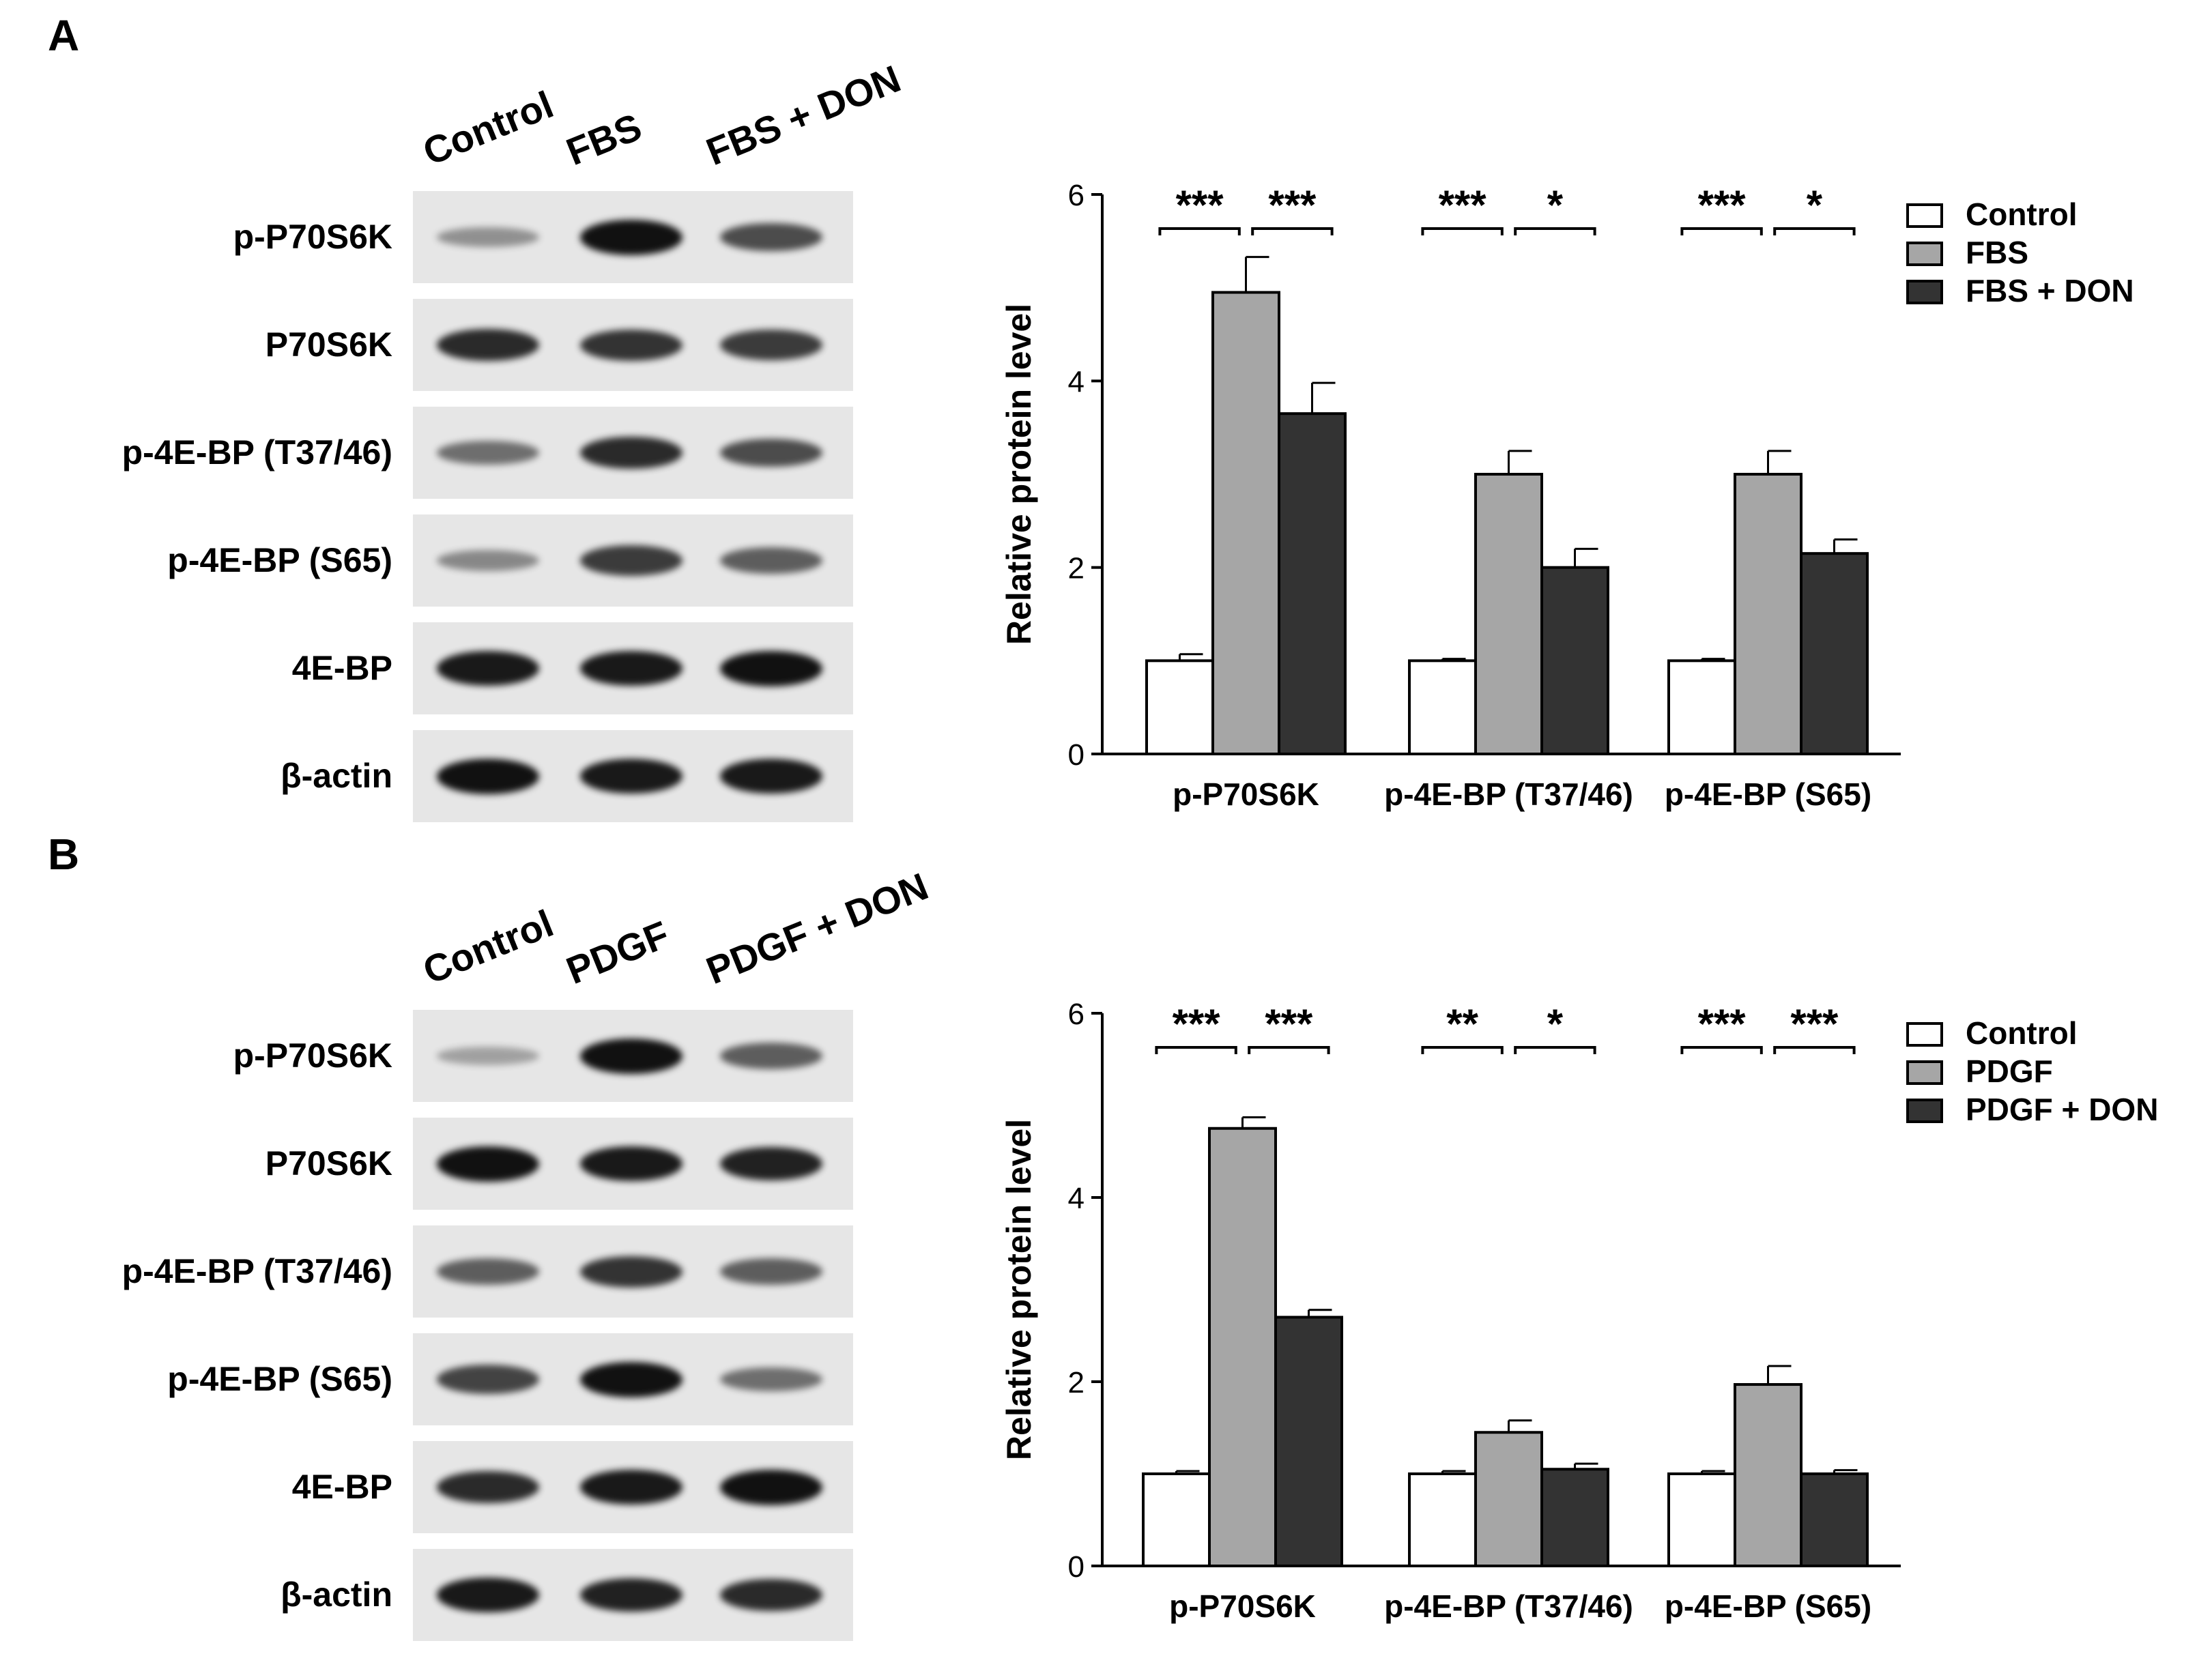 The width and height of the screenshot is (2212, 1656). Describe the element at coordinates (617, 952) in the screenshot. I see `lane-header: PDGF` at that location.